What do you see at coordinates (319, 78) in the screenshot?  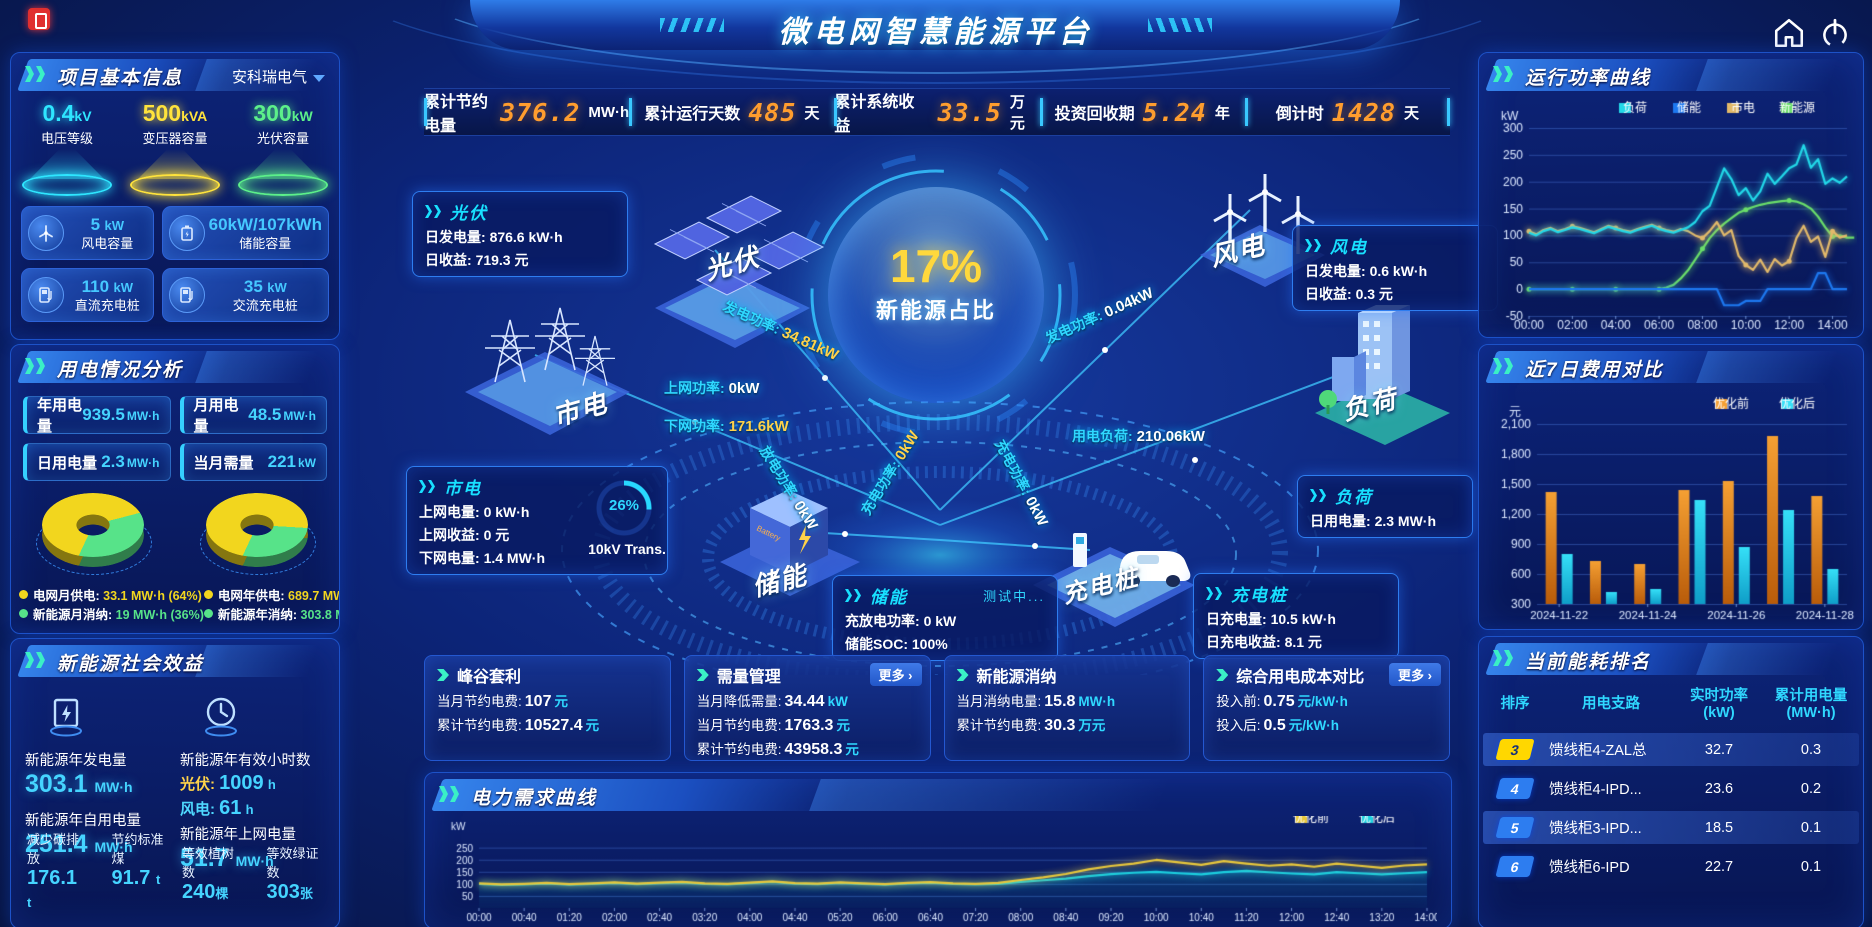 I see `chevron-down-icon` at bounding box center [319, 78].